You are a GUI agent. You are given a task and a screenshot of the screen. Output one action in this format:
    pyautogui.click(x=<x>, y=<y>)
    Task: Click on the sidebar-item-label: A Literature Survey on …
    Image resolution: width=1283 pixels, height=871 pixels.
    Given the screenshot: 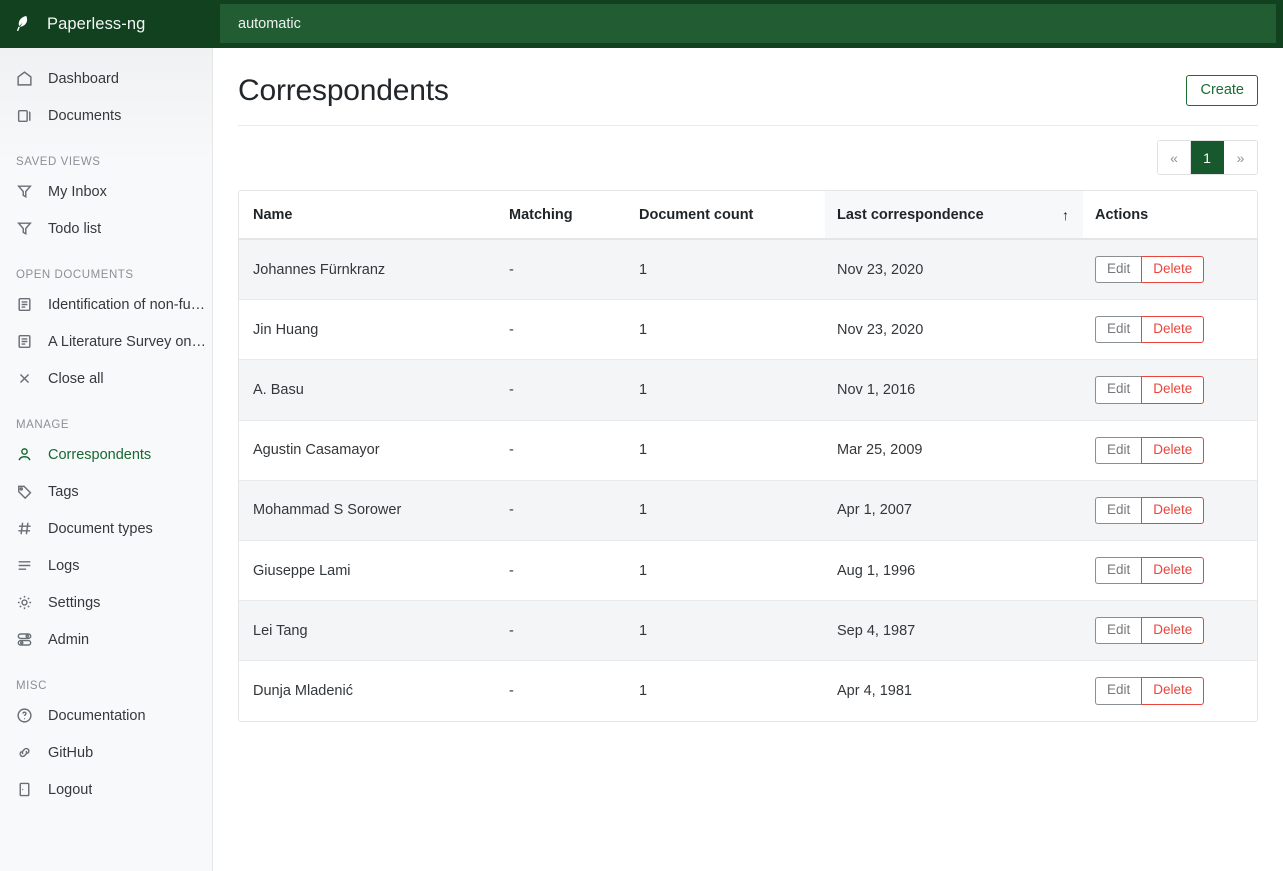 What is the action you would take?
    pyautogui.click(x=128, y=341)
    